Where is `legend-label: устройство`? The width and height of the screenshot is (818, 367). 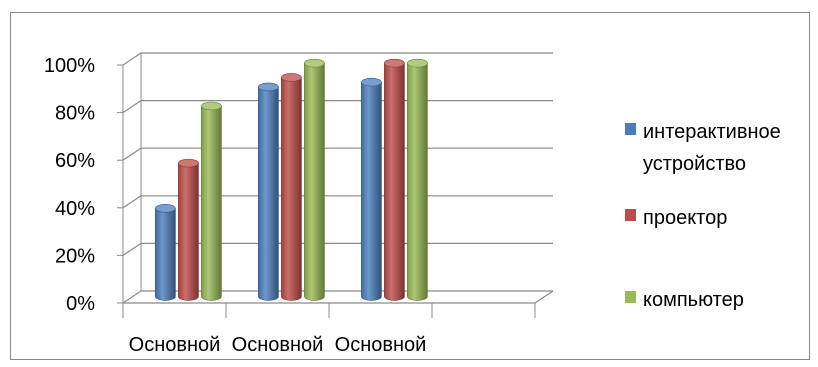
legend-label: устройство is located at coordinates (694, 164).